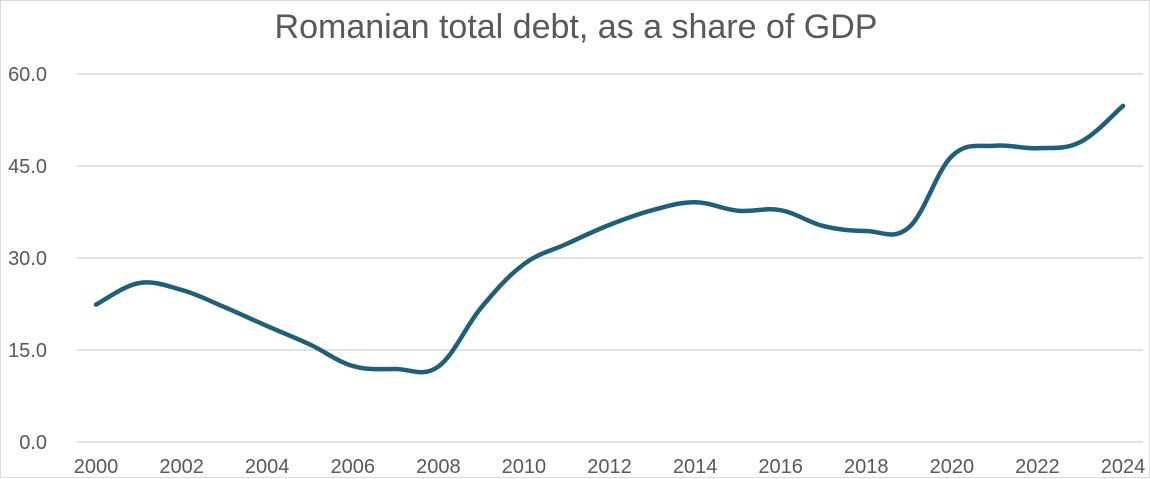 Image resolution: width=1150 pixels, height=479 pixels. I want to click on x-tick-label: 2004, so click(267, 467).